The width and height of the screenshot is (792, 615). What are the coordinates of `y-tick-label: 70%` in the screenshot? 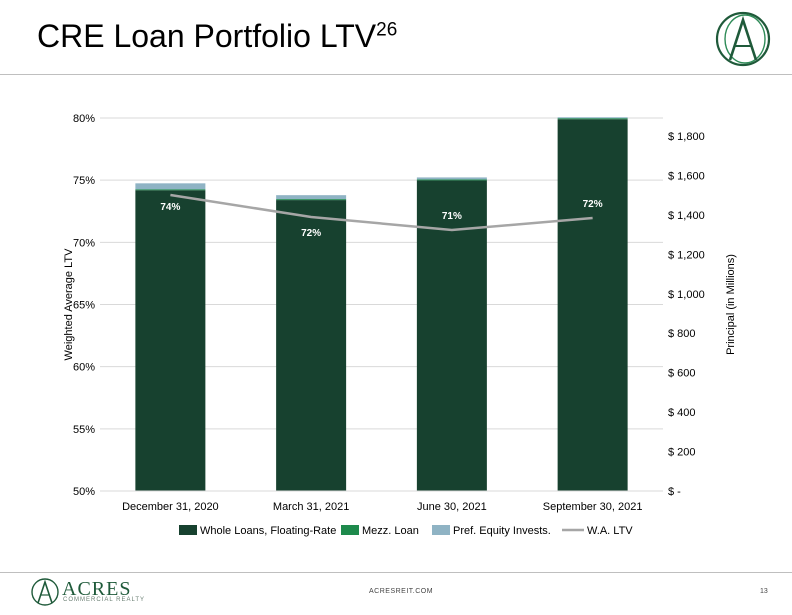 It's located at (84, 243).